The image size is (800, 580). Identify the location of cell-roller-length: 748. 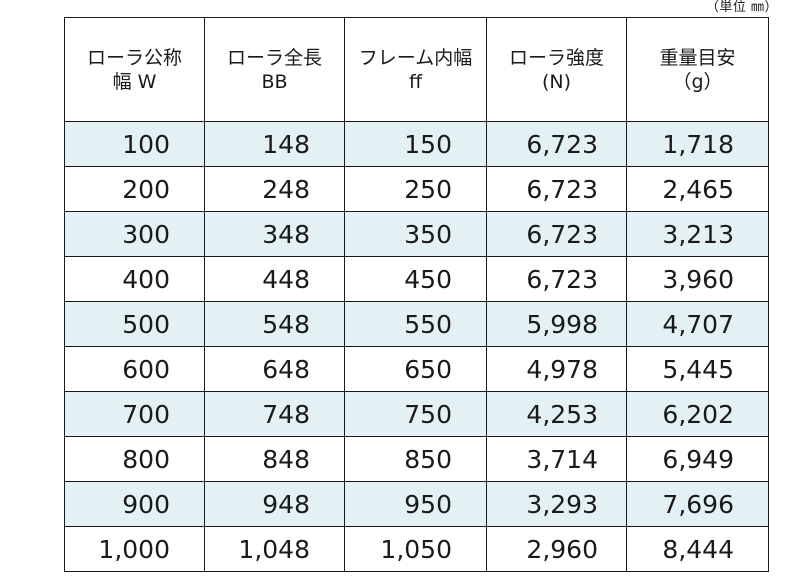
(274, 414).